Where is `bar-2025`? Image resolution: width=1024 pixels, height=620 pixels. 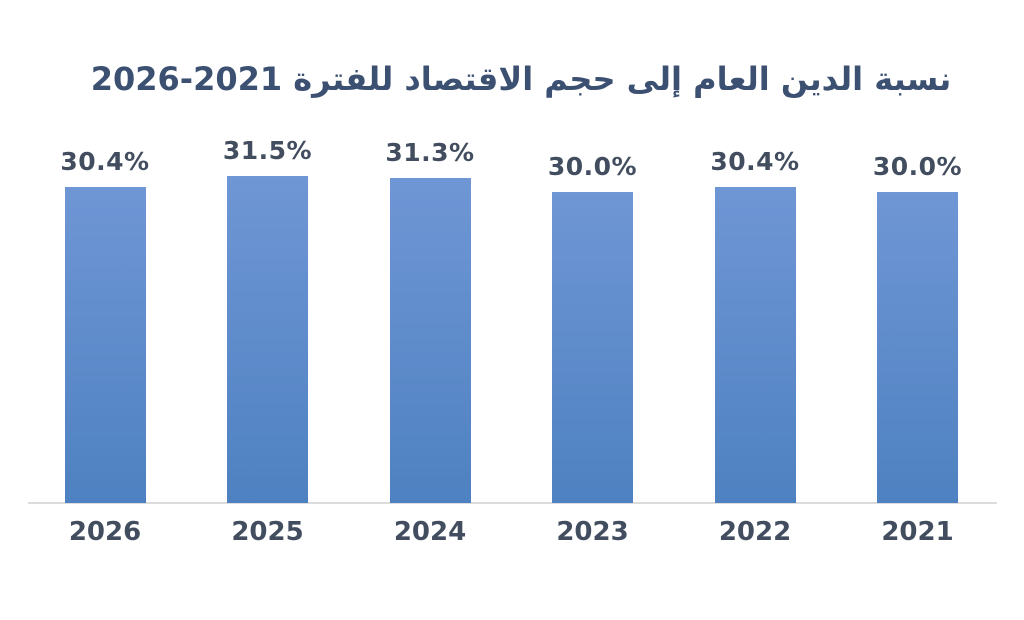 bar-2025 is located at coordinates (267, 339).